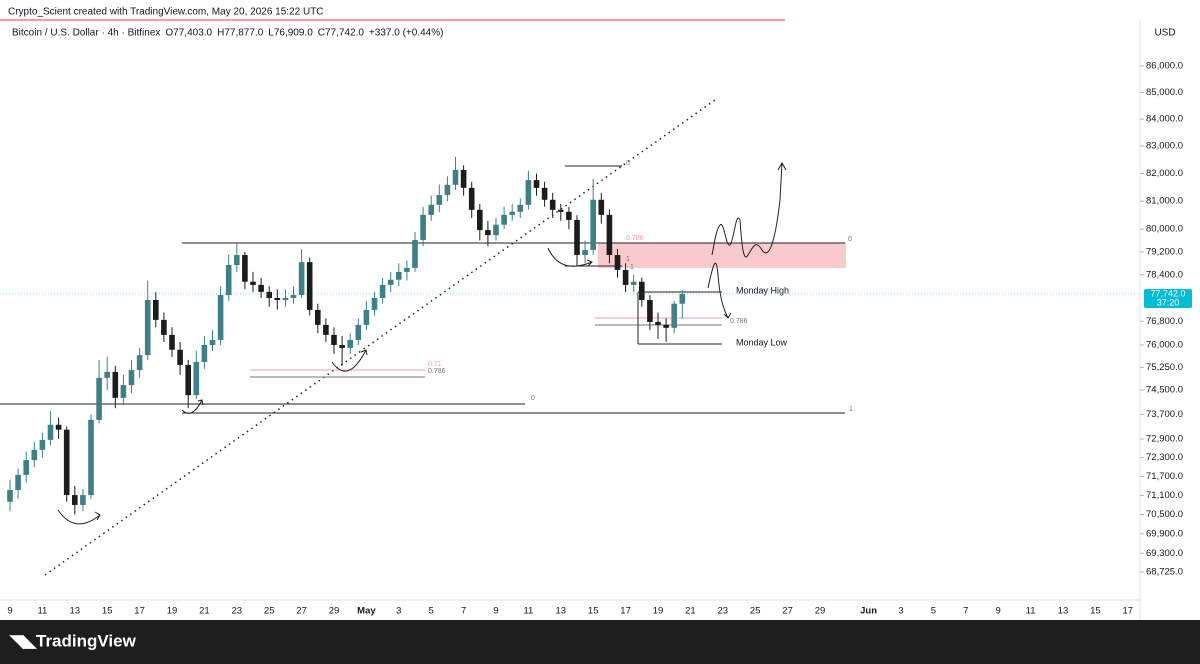 This screenshot has width=1200, height=664. What do you see at coordinates (139, 611) in the screenshot?
I see `x-tick-label: 17` at bounding box center [139, 611].